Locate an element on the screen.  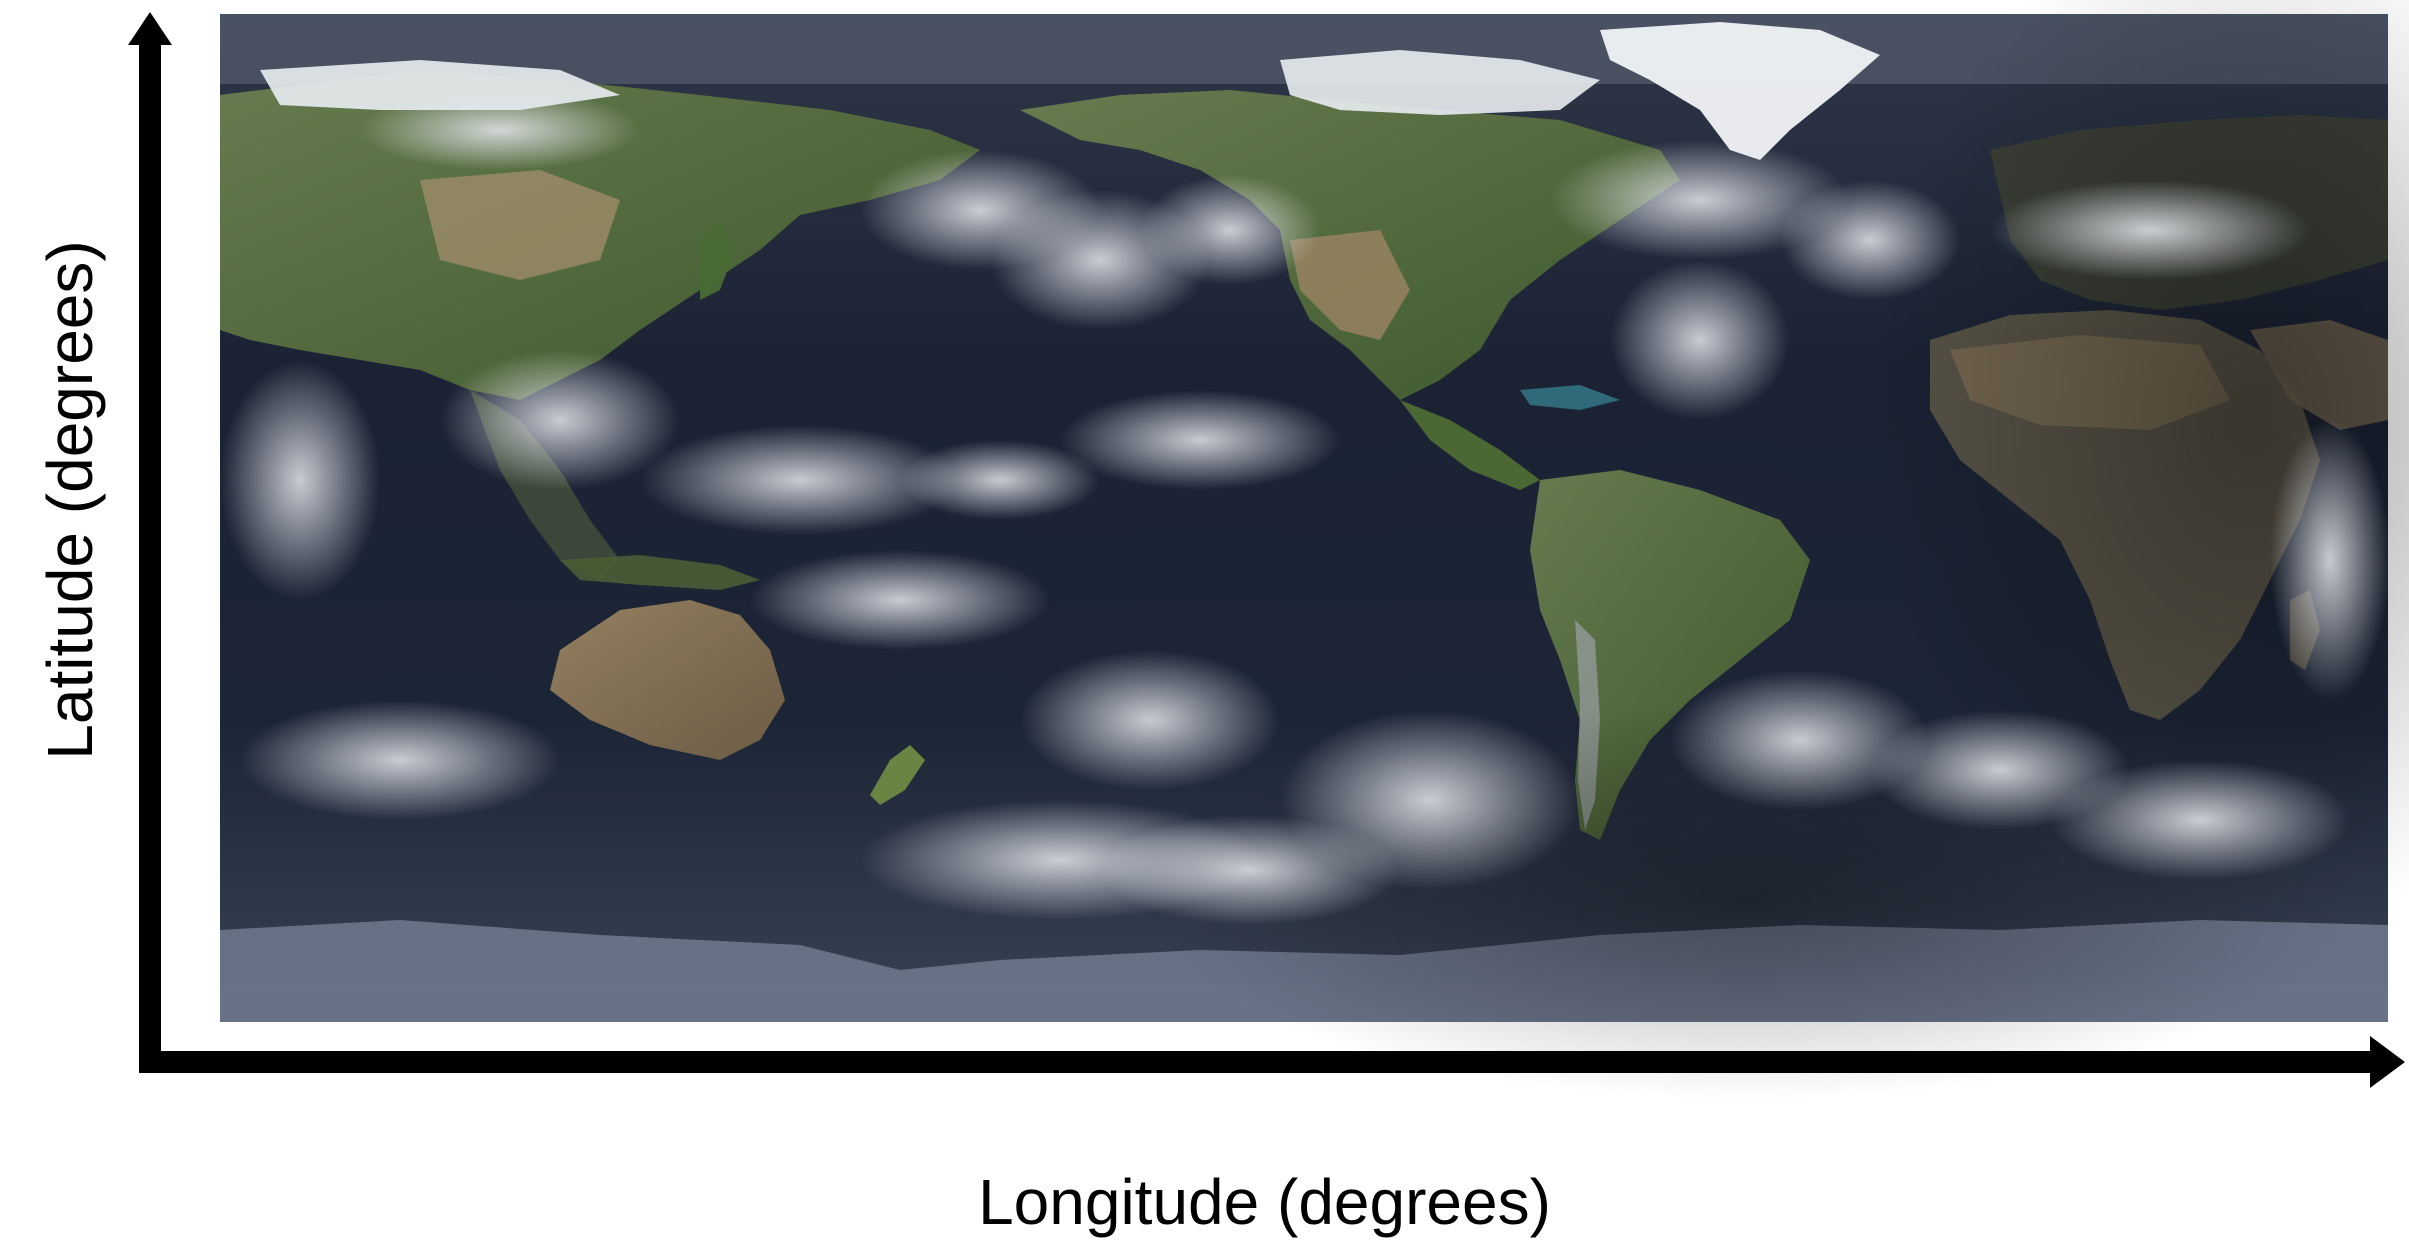
central-america is located at coordinates (1470, 445).